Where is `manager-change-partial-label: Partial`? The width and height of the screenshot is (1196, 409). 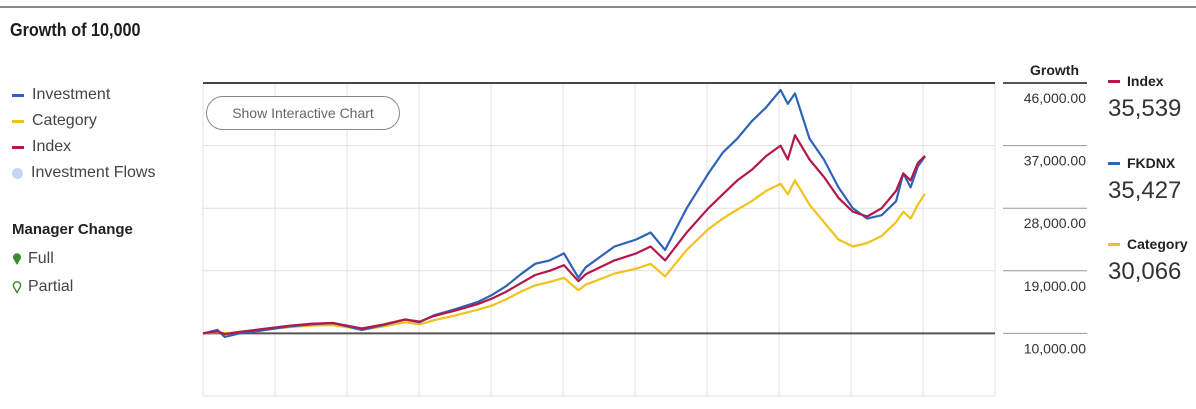 manager-change-partial-label: Partial is located at coordinates (51, 286).